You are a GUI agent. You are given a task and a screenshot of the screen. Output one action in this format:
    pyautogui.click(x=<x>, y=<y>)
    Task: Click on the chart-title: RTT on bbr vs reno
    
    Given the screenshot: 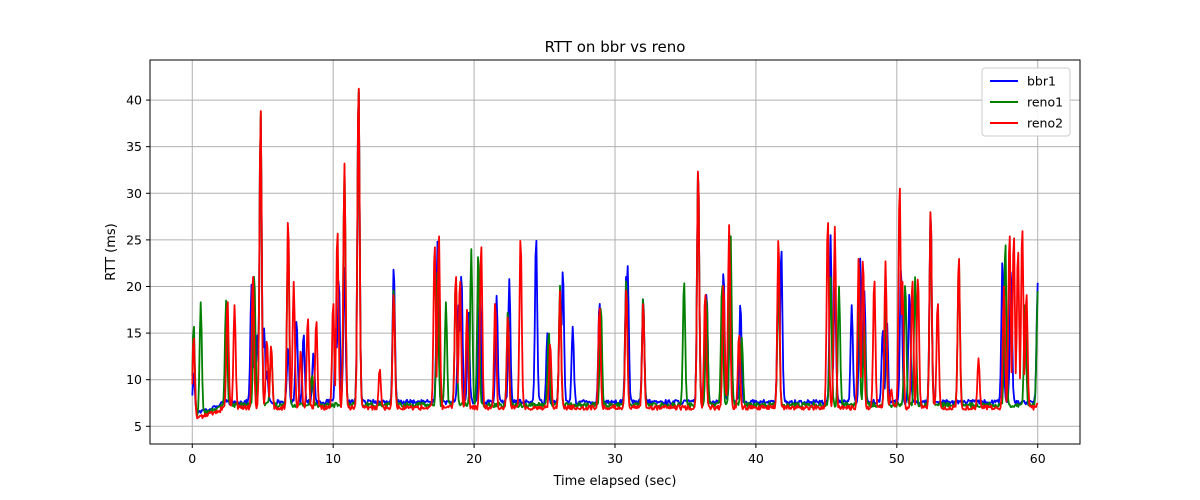 What is the action you would take?
    pyautogui.click(x=615, y=47)
    